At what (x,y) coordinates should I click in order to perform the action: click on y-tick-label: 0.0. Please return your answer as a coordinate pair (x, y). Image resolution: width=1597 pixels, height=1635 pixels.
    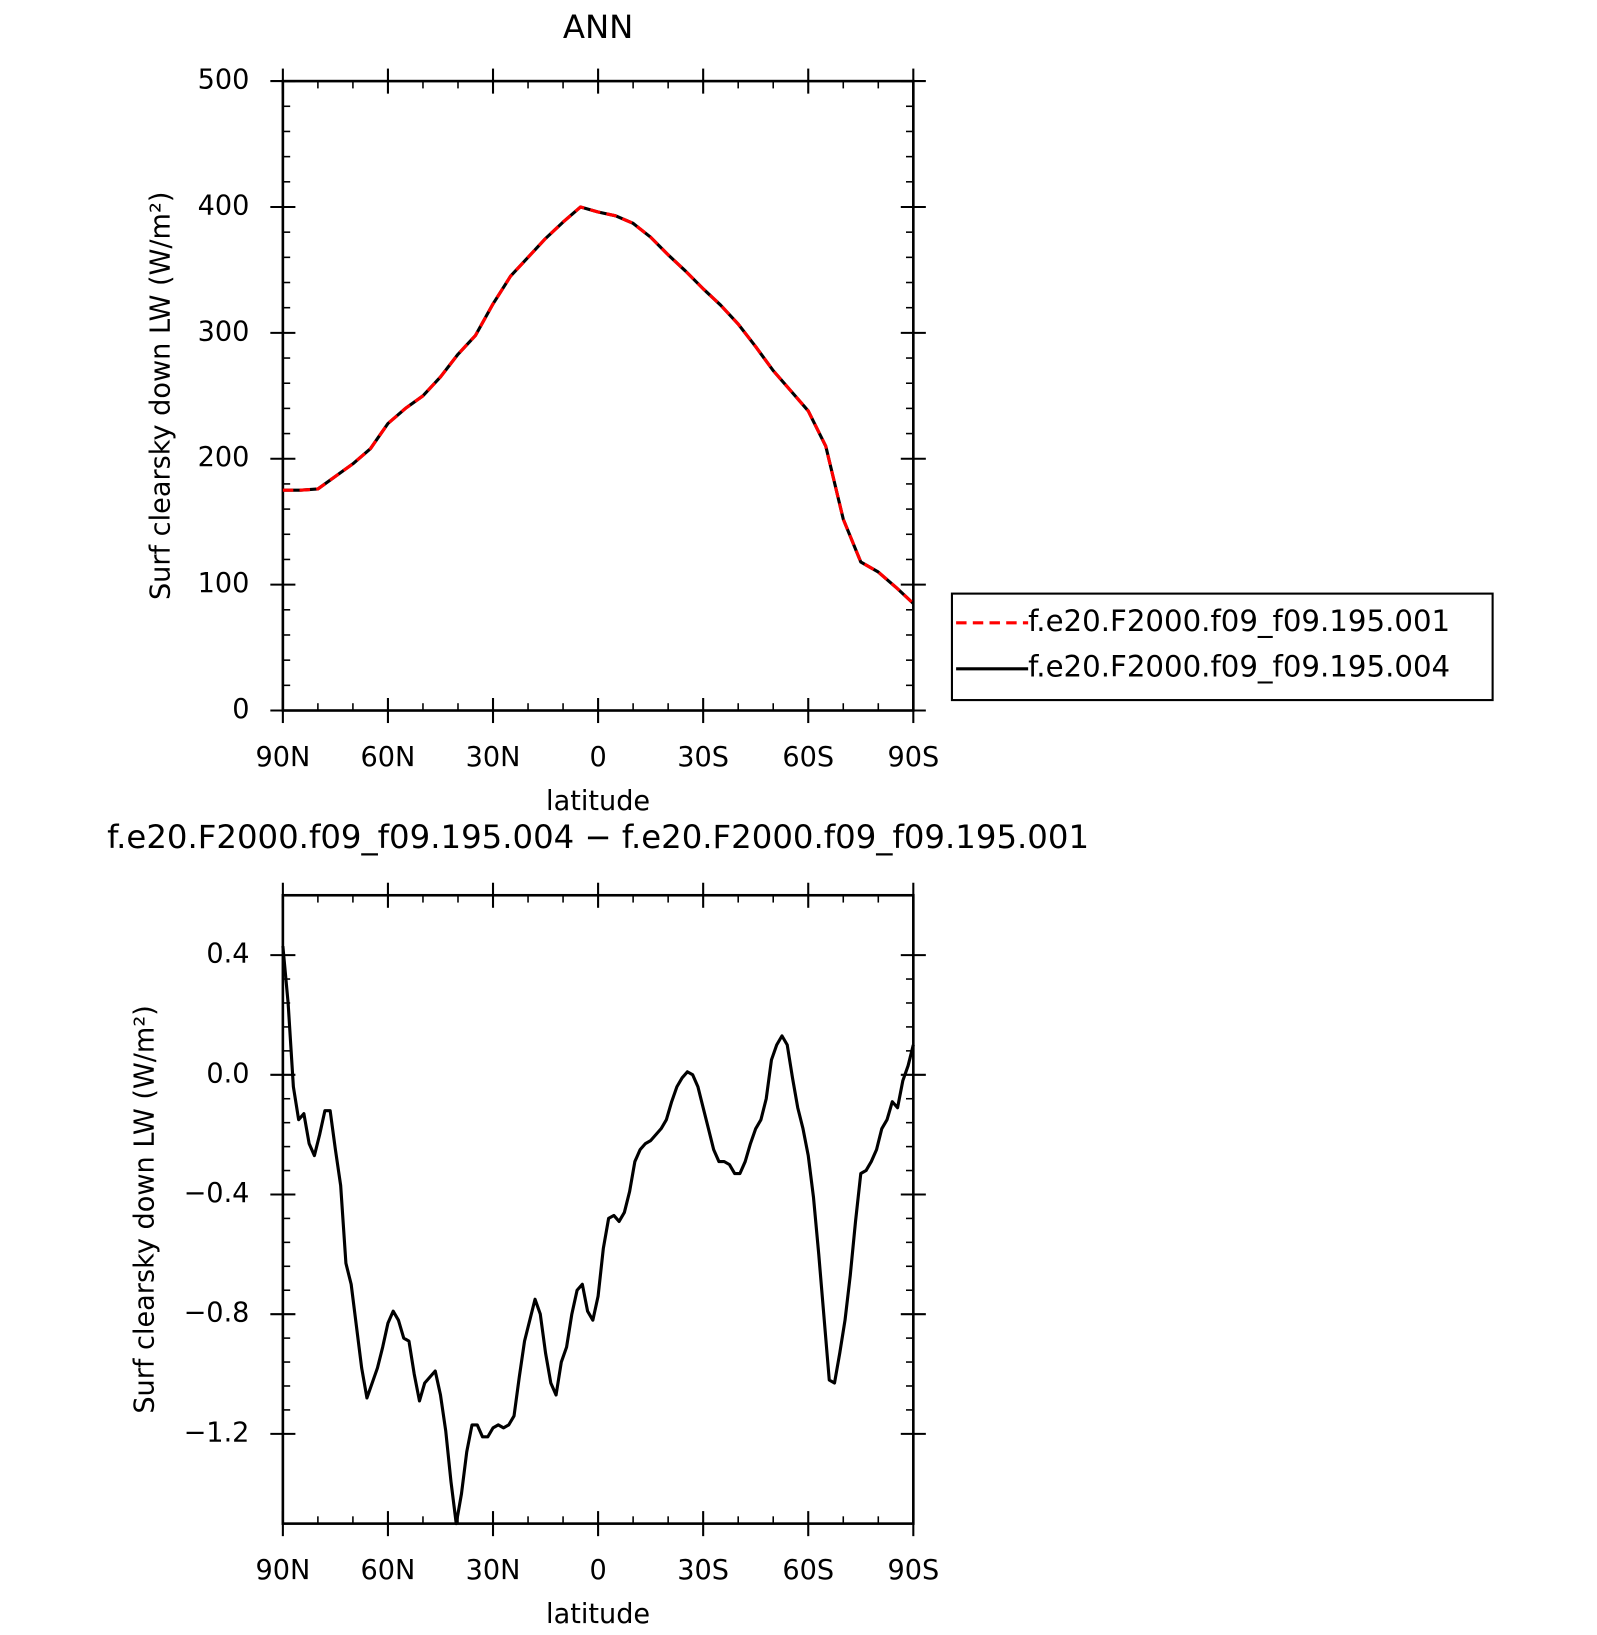
    Looking at the image, I should click on (227, 1073).